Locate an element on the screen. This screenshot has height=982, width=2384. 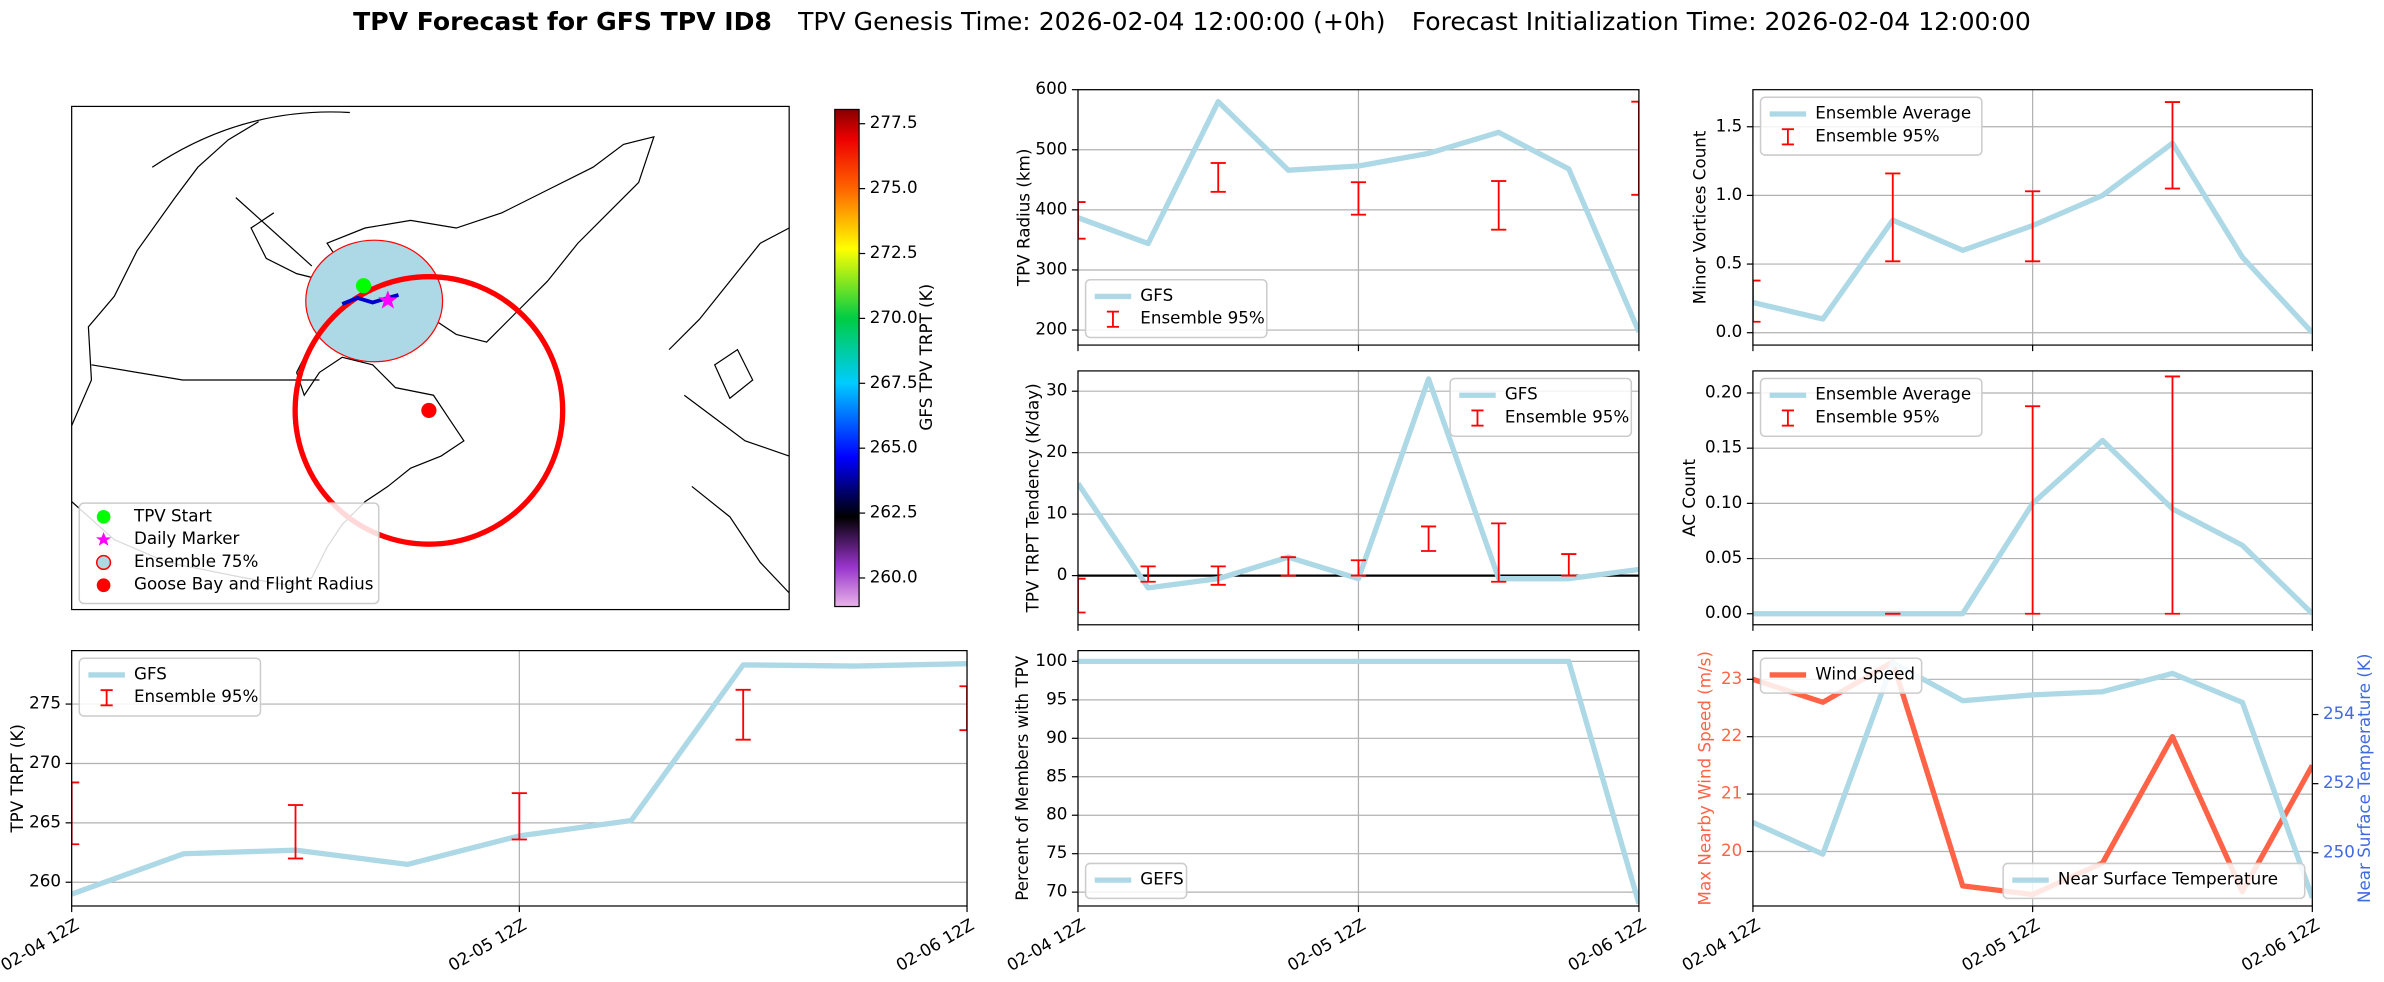
y-tick-label: 0.00 is located at coordinates (1723, 612).